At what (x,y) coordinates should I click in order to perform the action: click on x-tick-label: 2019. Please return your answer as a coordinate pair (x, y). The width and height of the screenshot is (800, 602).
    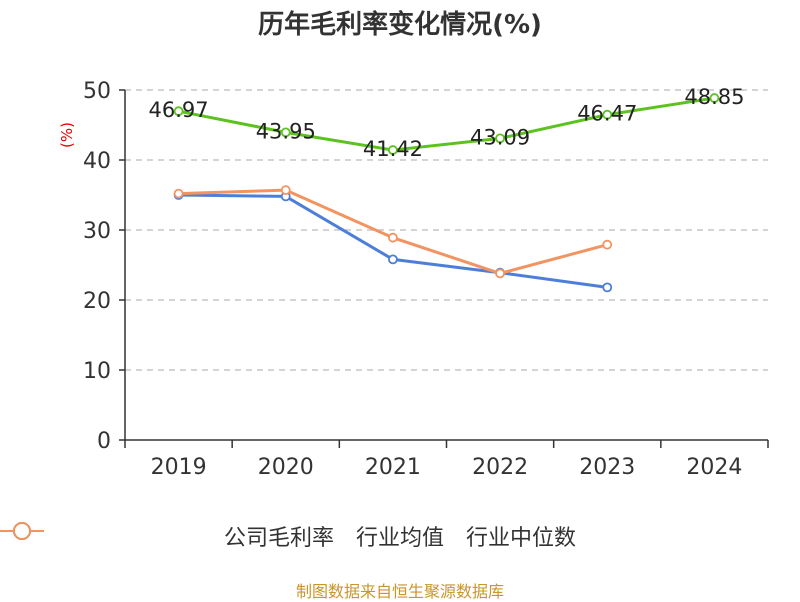
    Looking at the image, I should click on (179, 467).